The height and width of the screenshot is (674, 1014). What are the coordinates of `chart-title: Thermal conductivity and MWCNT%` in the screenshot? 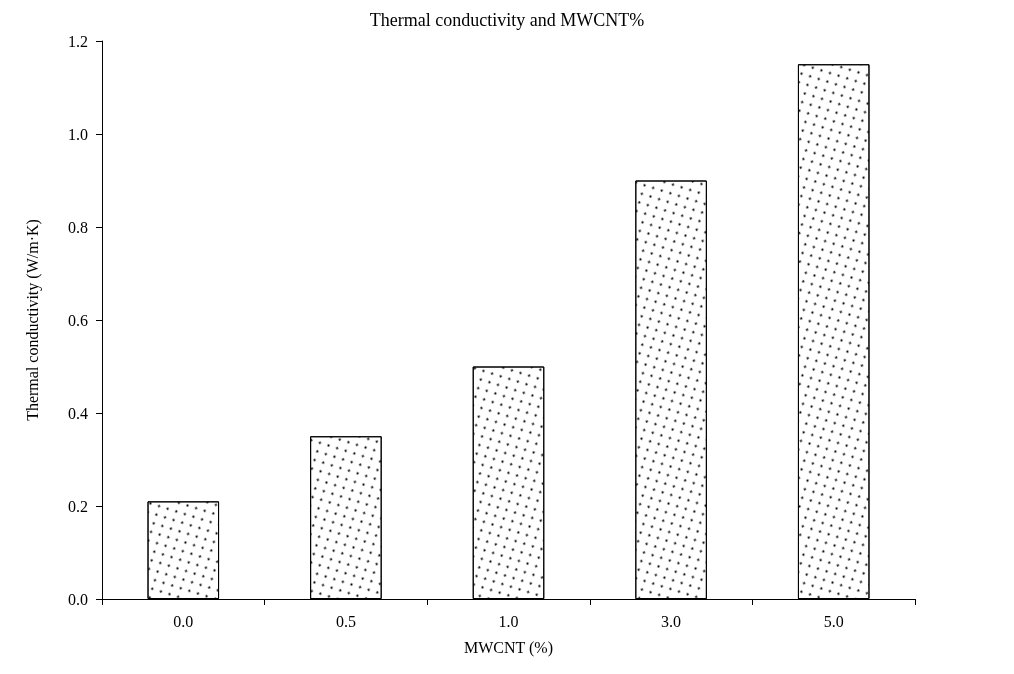 It's located at (507, 20).